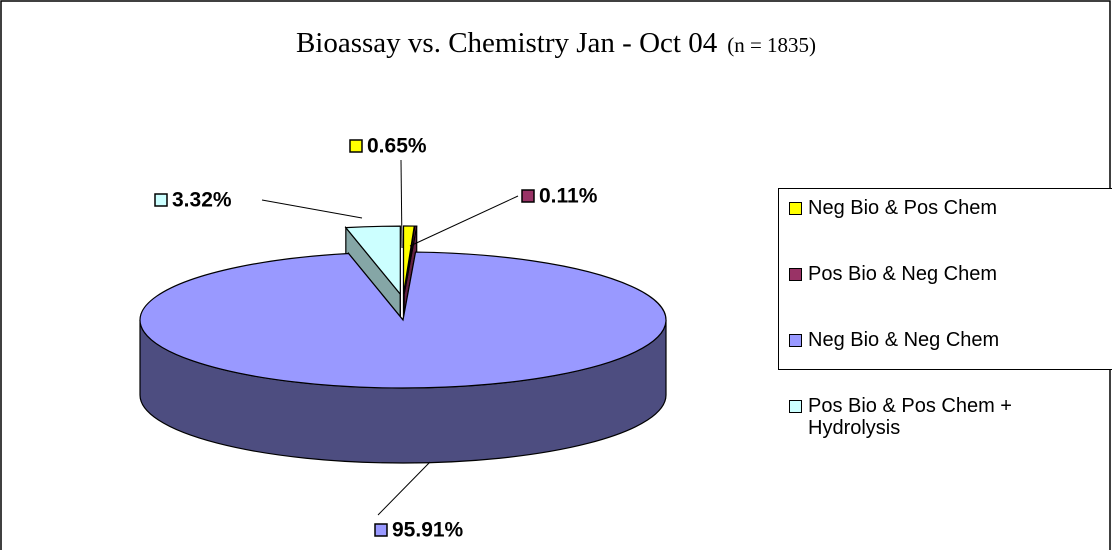  What do you see at coordinates (904, 340) in the screenshot?
I see `legend-label: Neg Bio & Neg Chem` at bounding box center [904, 340].